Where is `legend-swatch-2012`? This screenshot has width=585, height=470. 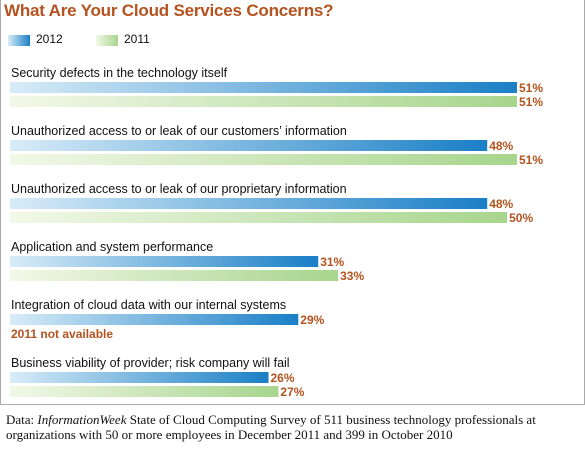
legend-swatch-2012 is located at coordinates (19, 40).